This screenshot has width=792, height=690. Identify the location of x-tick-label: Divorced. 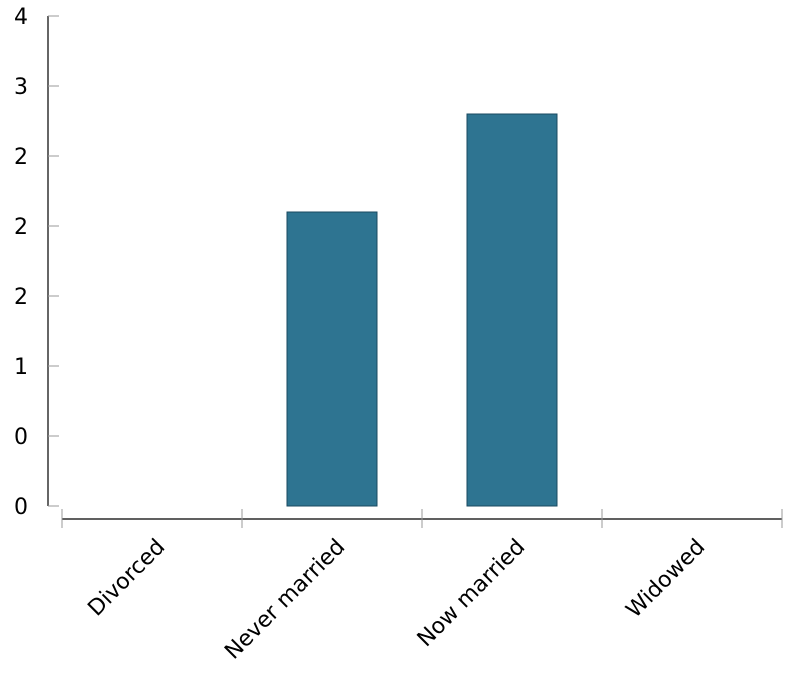
(126, 578).